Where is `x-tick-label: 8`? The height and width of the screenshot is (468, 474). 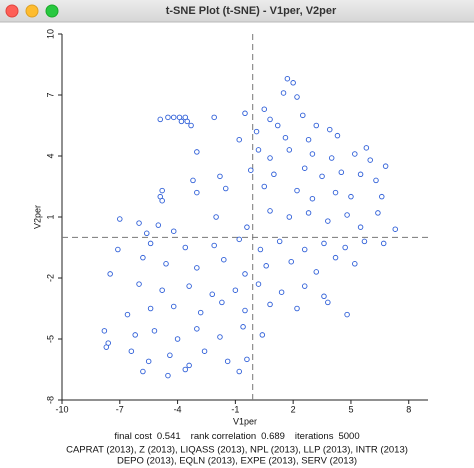
x-tick-label: 8 is located at coordinates (408, 409).